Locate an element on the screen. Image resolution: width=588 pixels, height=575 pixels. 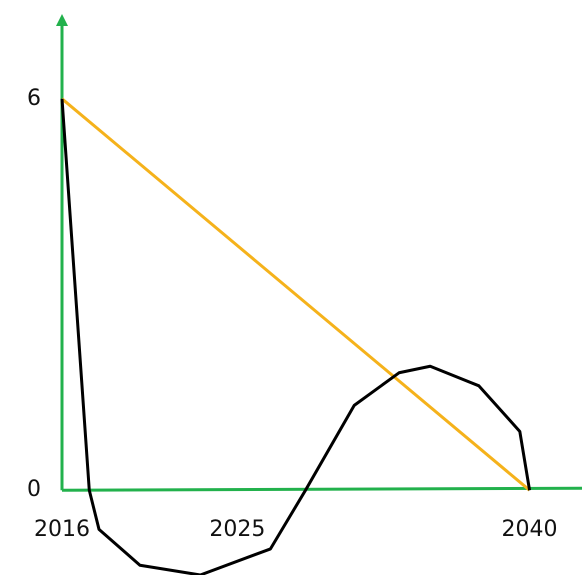
x-axis is located at coordinates (322, 489).